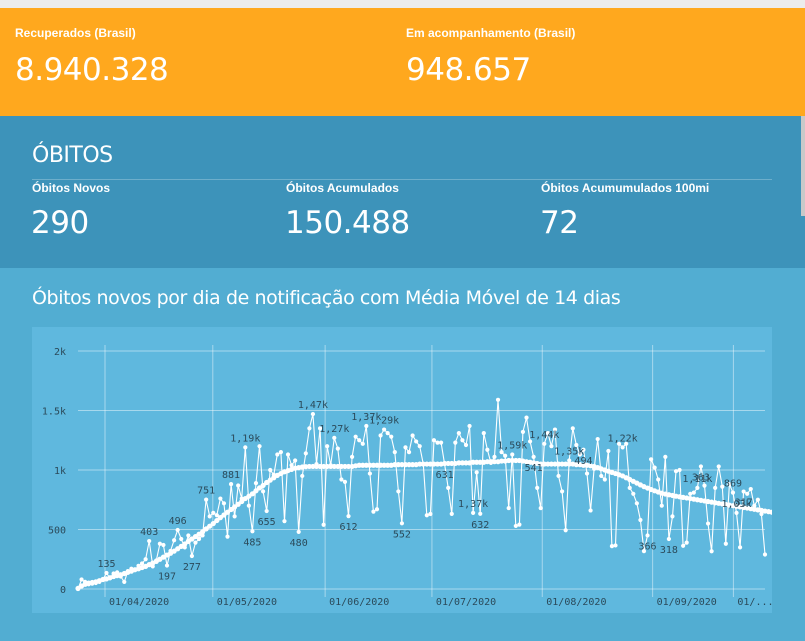 Image resolution: width=805 pixels, height=641 pixels. I want to click on data-label: 366, so click(648, 546).